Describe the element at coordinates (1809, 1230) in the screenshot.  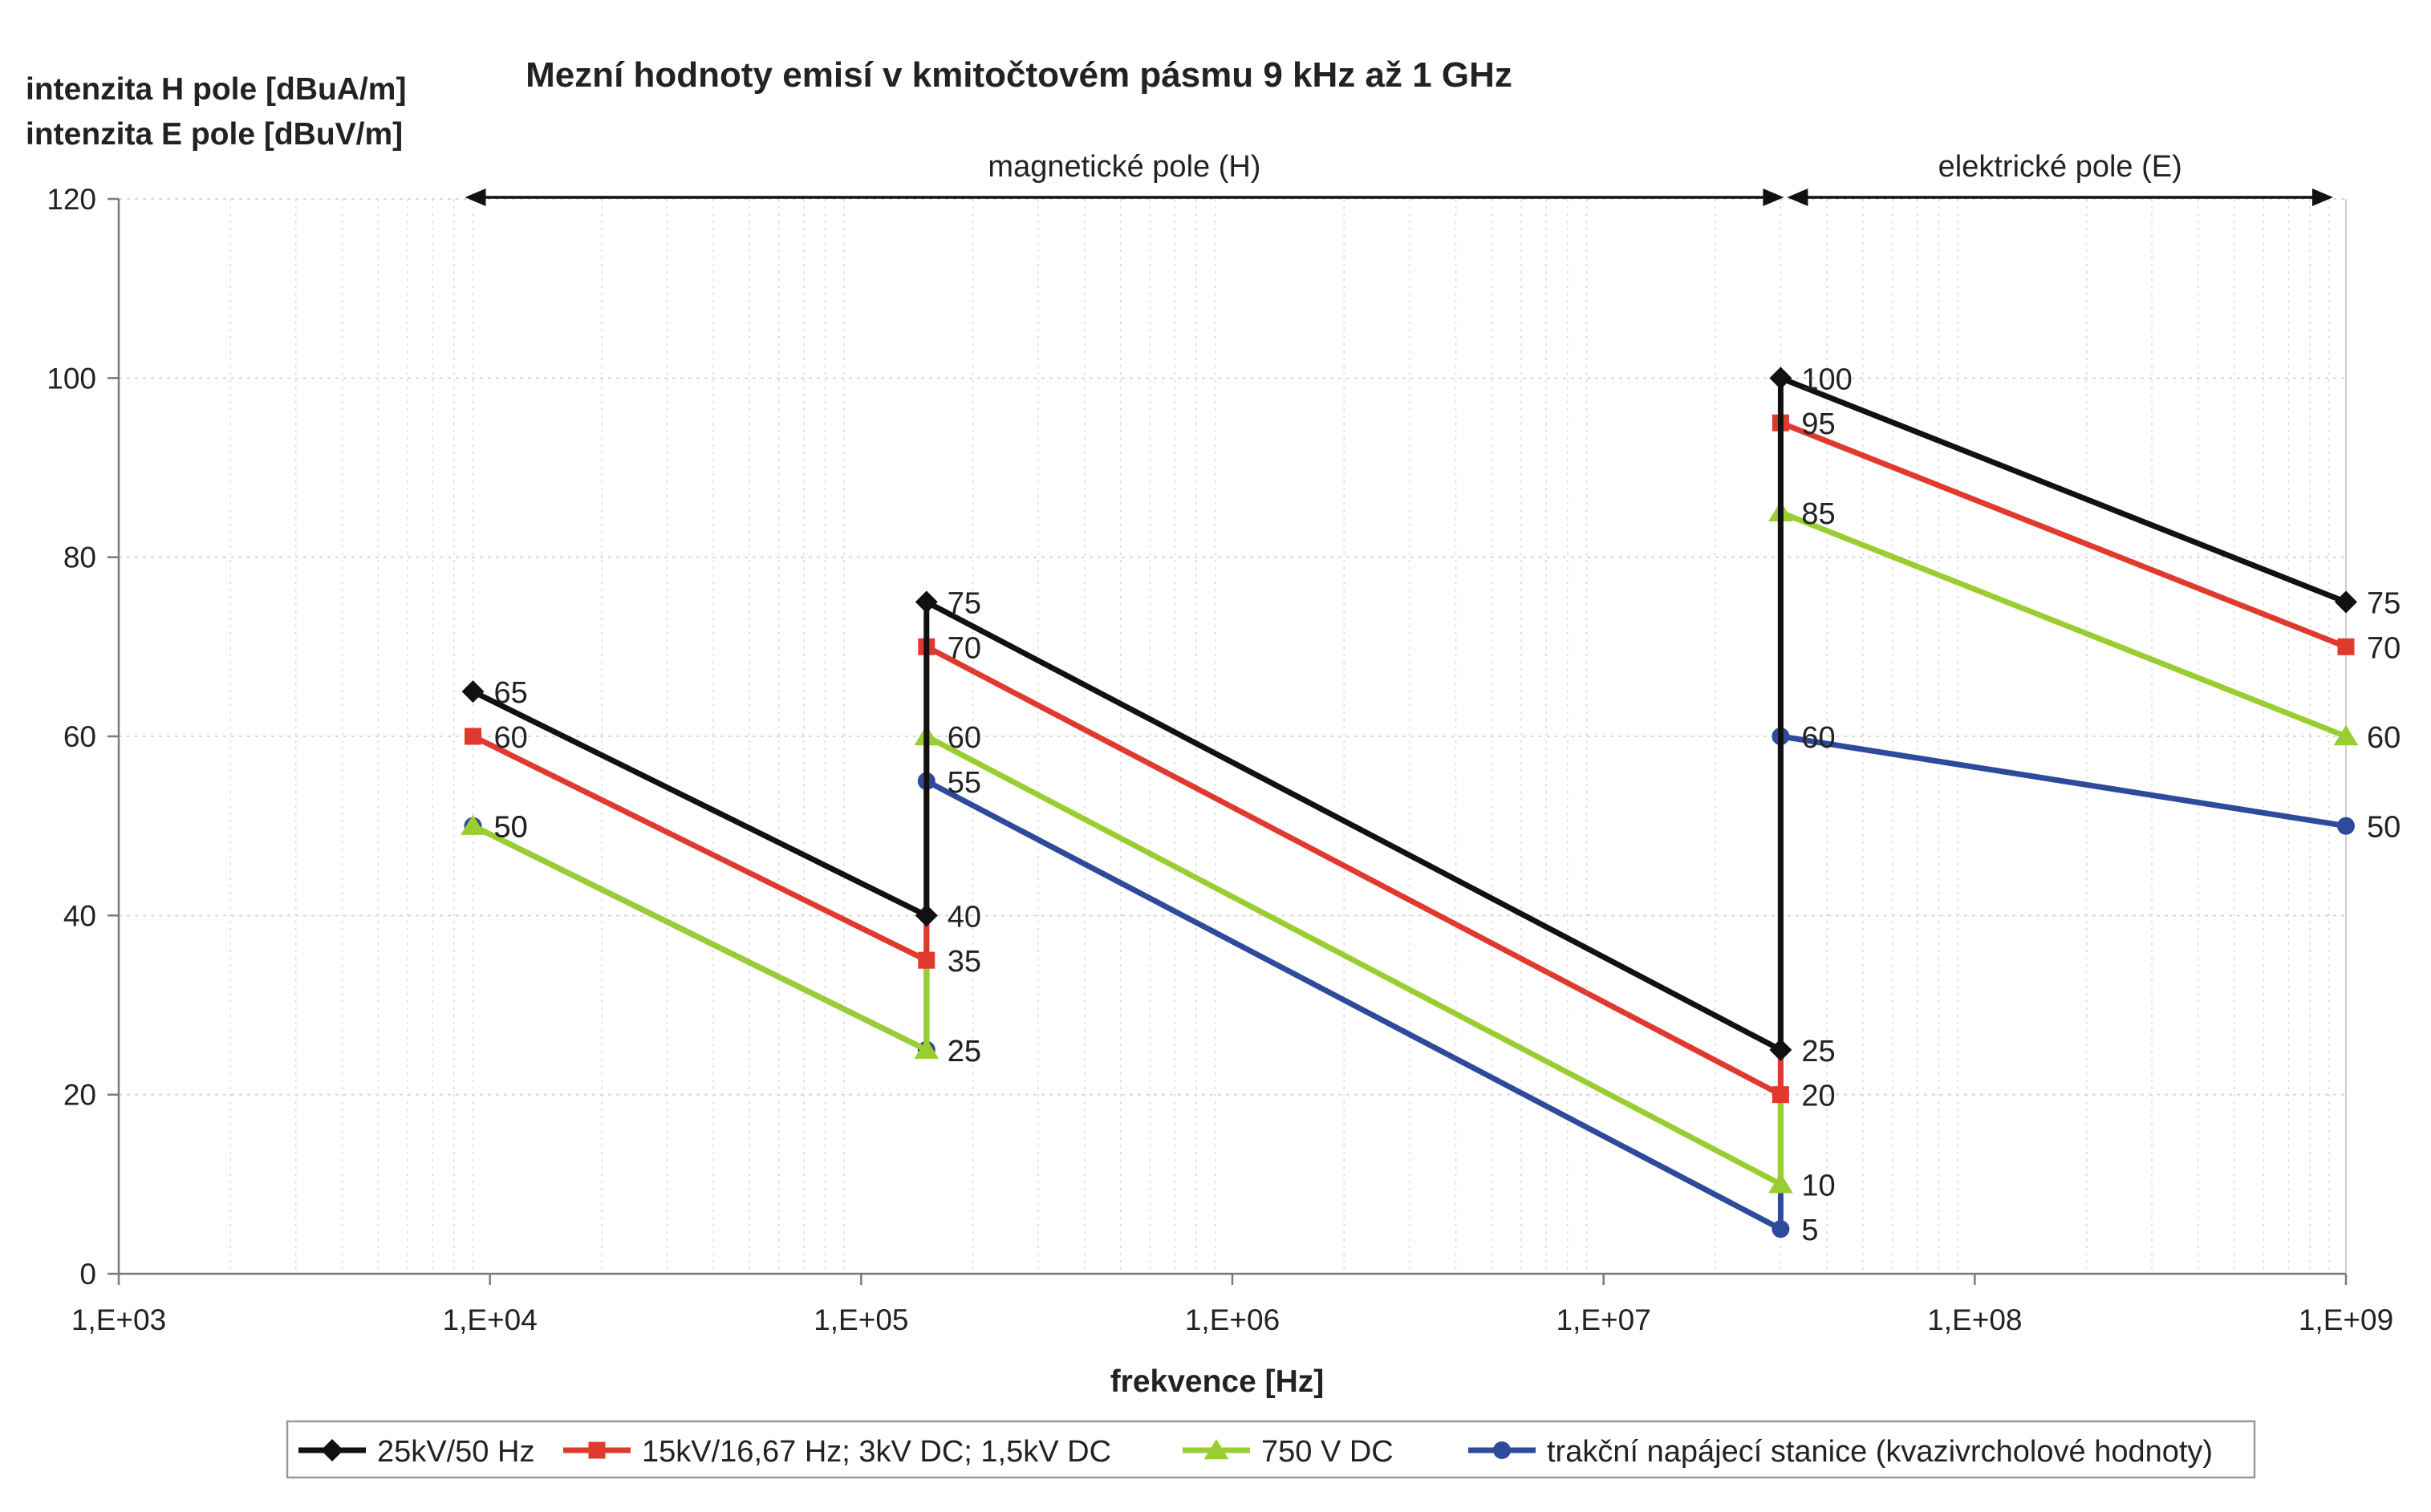
I see `data-label: 5` at that location.